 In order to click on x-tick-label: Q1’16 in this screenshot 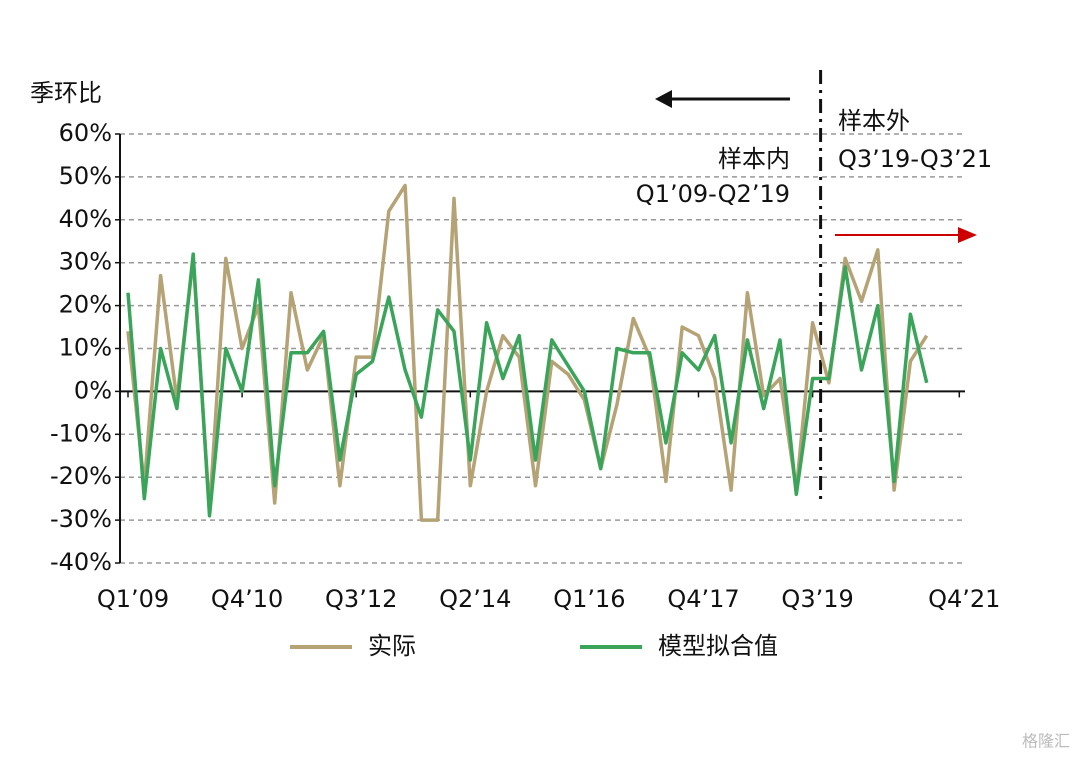, I will do `click(589, 599)`.